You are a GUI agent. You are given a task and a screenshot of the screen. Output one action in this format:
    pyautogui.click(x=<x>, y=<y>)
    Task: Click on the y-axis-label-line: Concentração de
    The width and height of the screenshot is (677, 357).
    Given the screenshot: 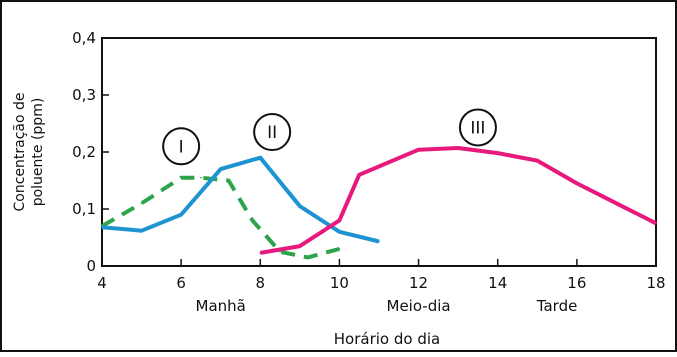 What is the action you would take?
    pyautogui.click(x=20, y=151)
    